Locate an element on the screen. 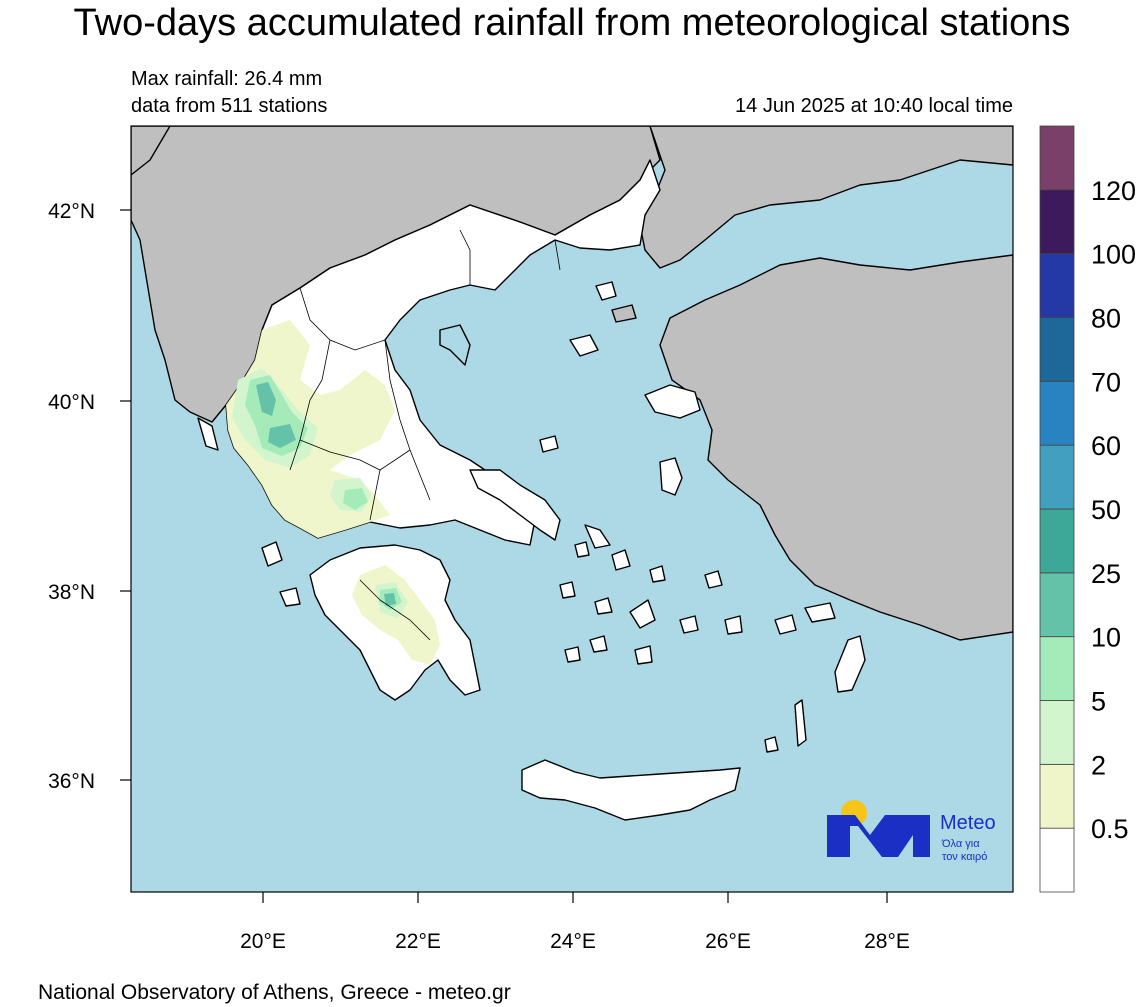  lon-label-24: 24°E is located at coordinates (573, 941).